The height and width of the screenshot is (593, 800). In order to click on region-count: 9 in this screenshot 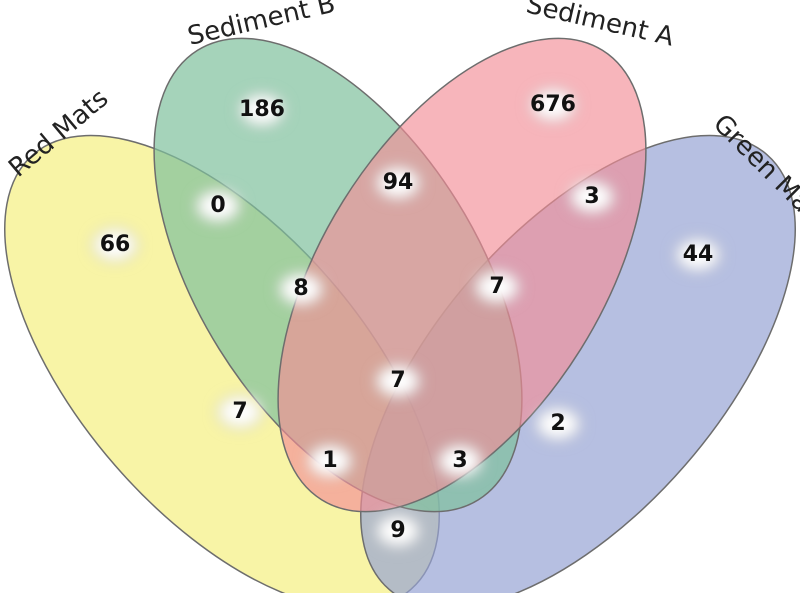, I will do `click(397, 530)`.